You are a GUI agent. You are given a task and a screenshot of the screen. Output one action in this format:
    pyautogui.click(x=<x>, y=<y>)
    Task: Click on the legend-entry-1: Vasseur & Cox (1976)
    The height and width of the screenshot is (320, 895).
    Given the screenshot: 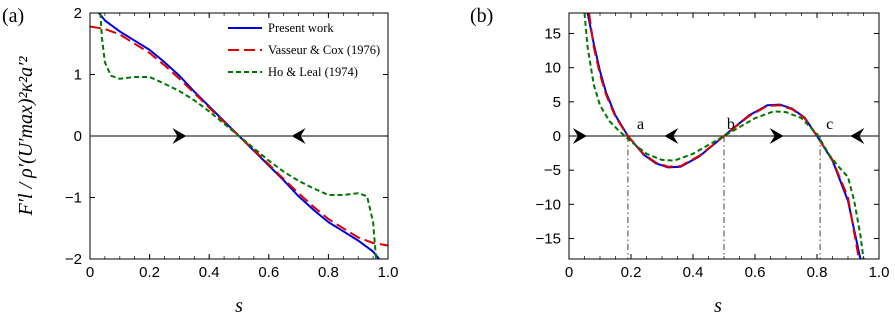 What is the action you would take?
    pyautogui.click(x=324, y=50)
    